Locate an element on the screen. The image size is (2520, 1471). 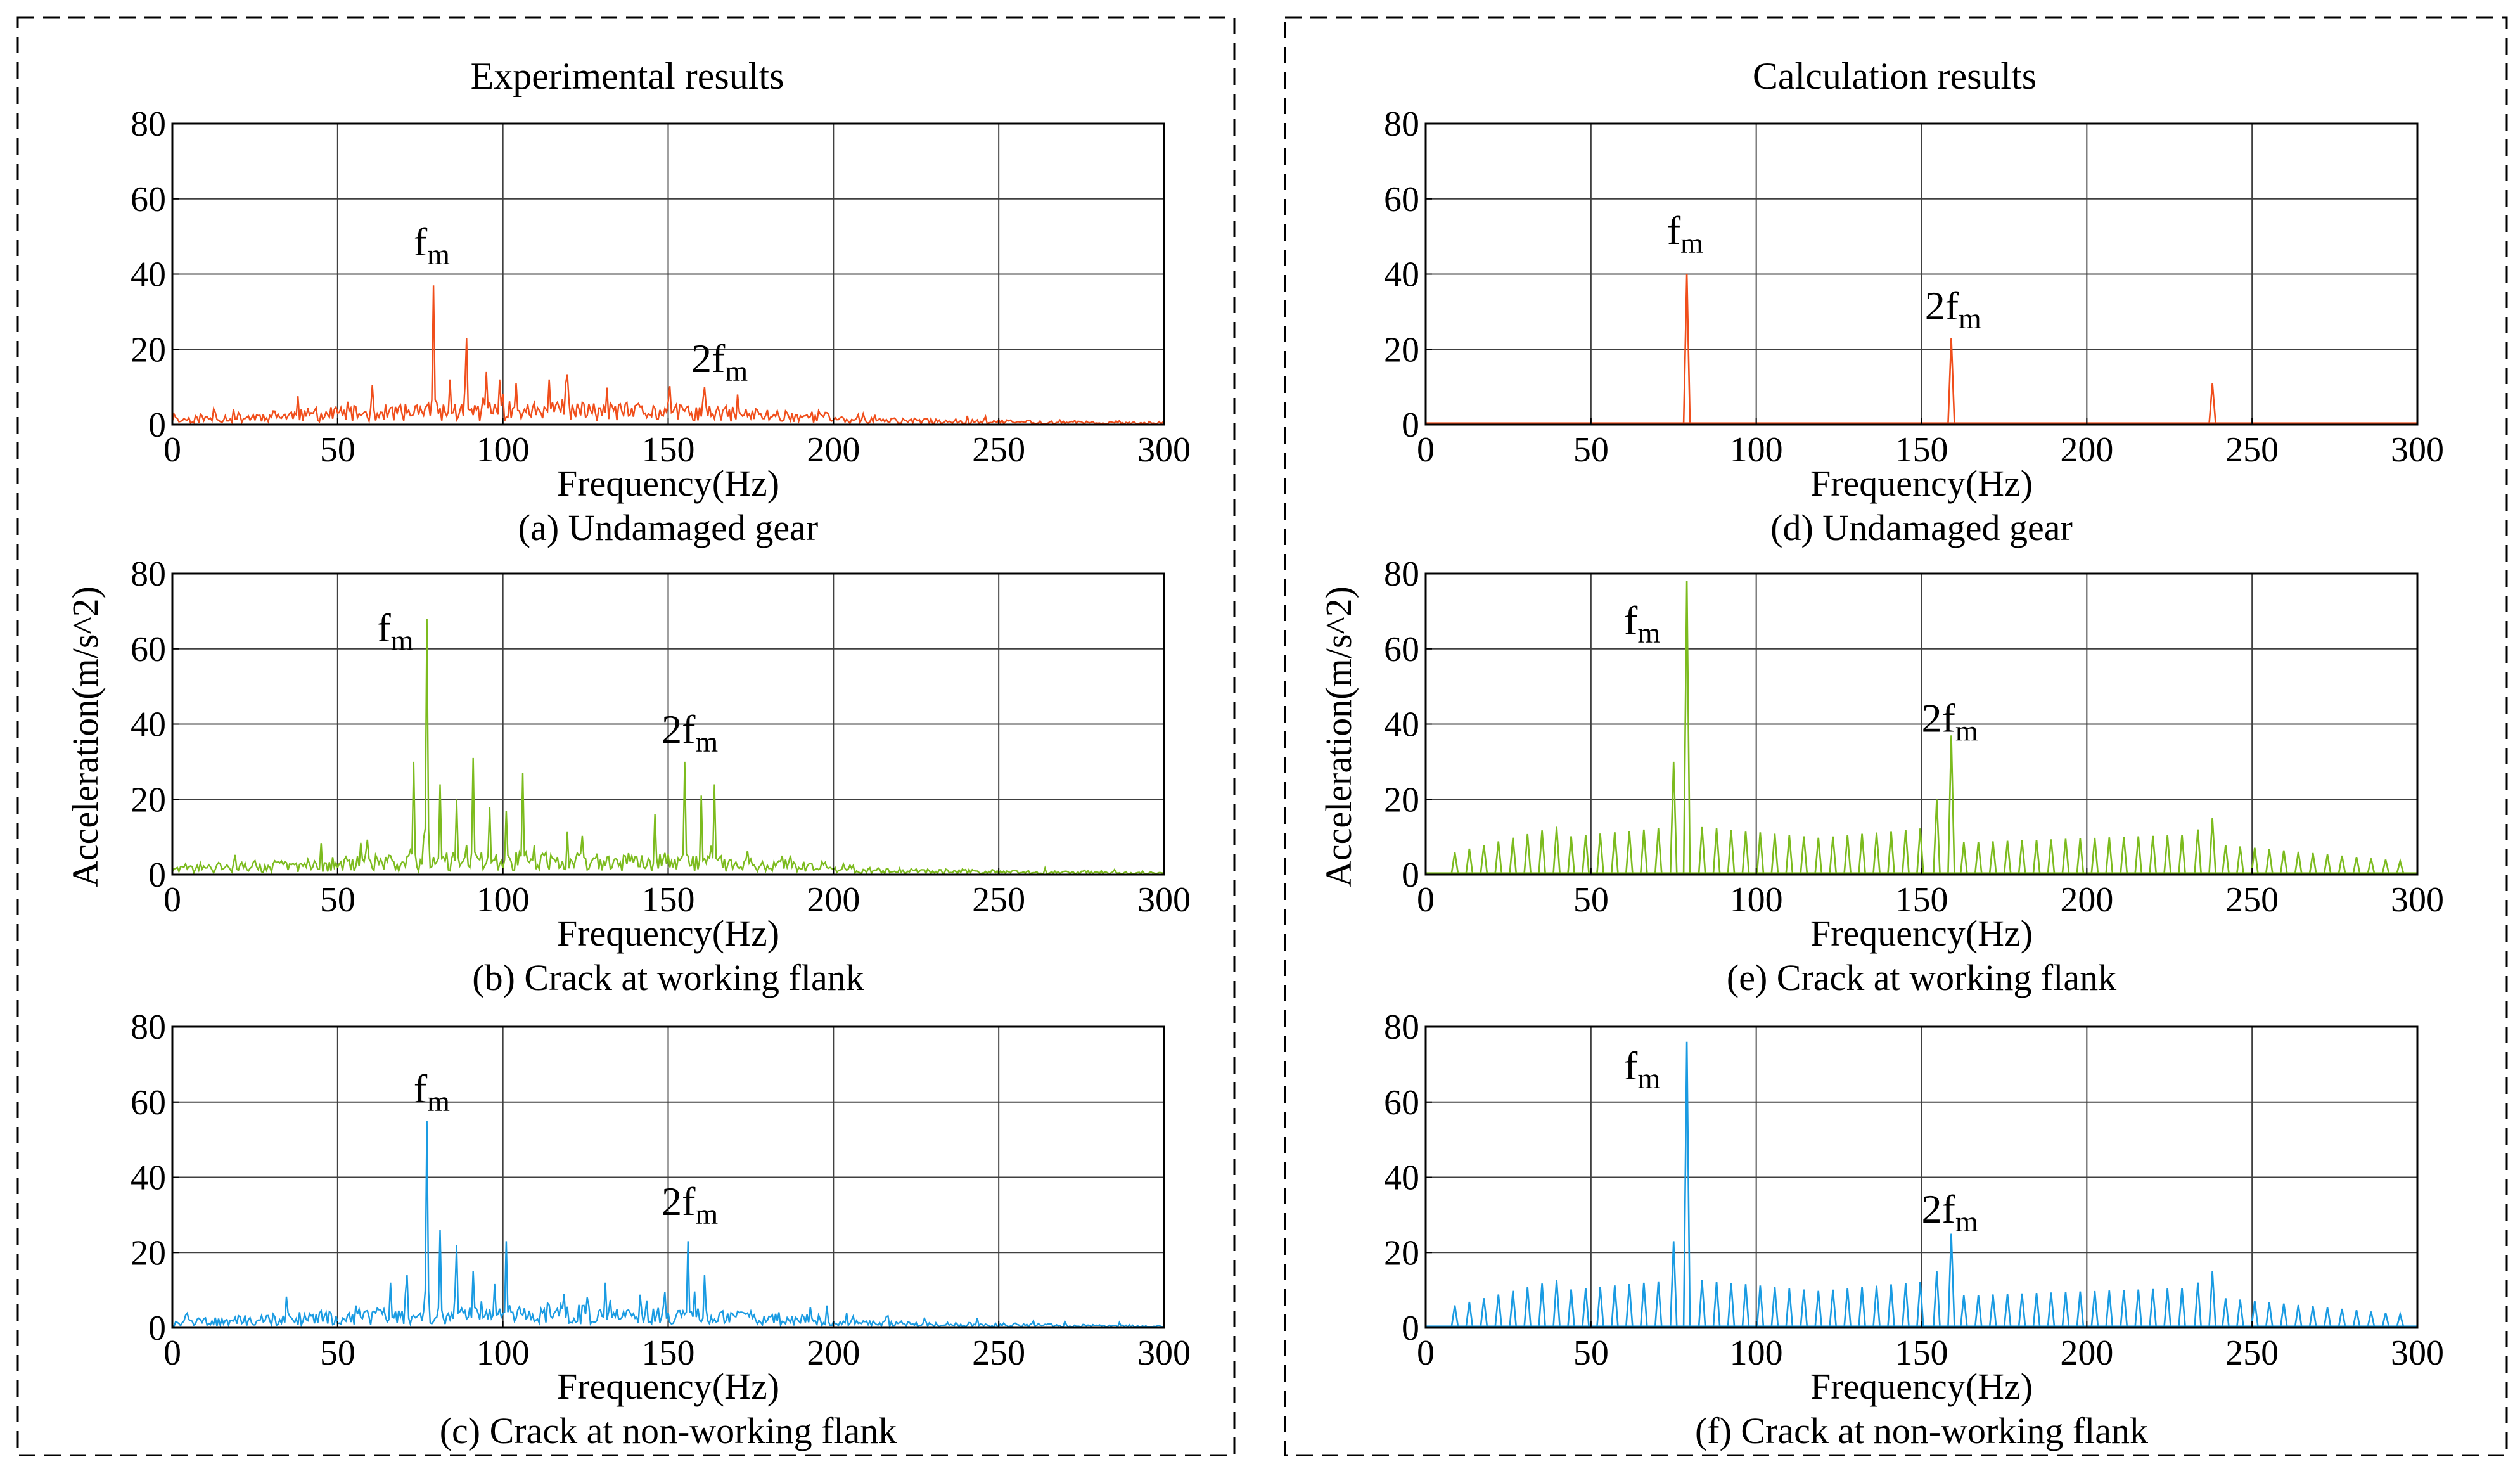
panel-caption: (f) Crack at non-working flank is located at coordinates (1921, 1430).